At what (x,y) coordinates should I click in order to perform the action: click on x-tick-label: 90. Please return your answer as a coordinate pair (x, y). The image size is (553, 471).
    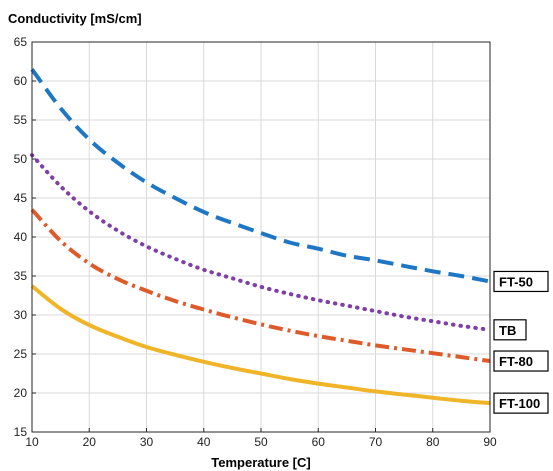
    Looking at the image, I should click on (490, 442).